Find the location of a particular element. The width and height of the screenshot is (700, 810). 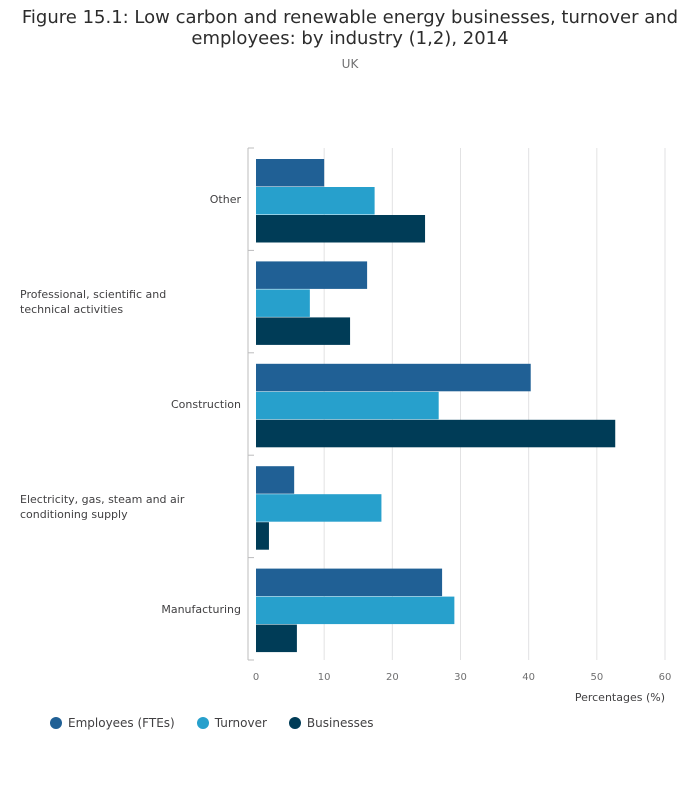

legend-item: Businesses is located at coordinates (331, 723).